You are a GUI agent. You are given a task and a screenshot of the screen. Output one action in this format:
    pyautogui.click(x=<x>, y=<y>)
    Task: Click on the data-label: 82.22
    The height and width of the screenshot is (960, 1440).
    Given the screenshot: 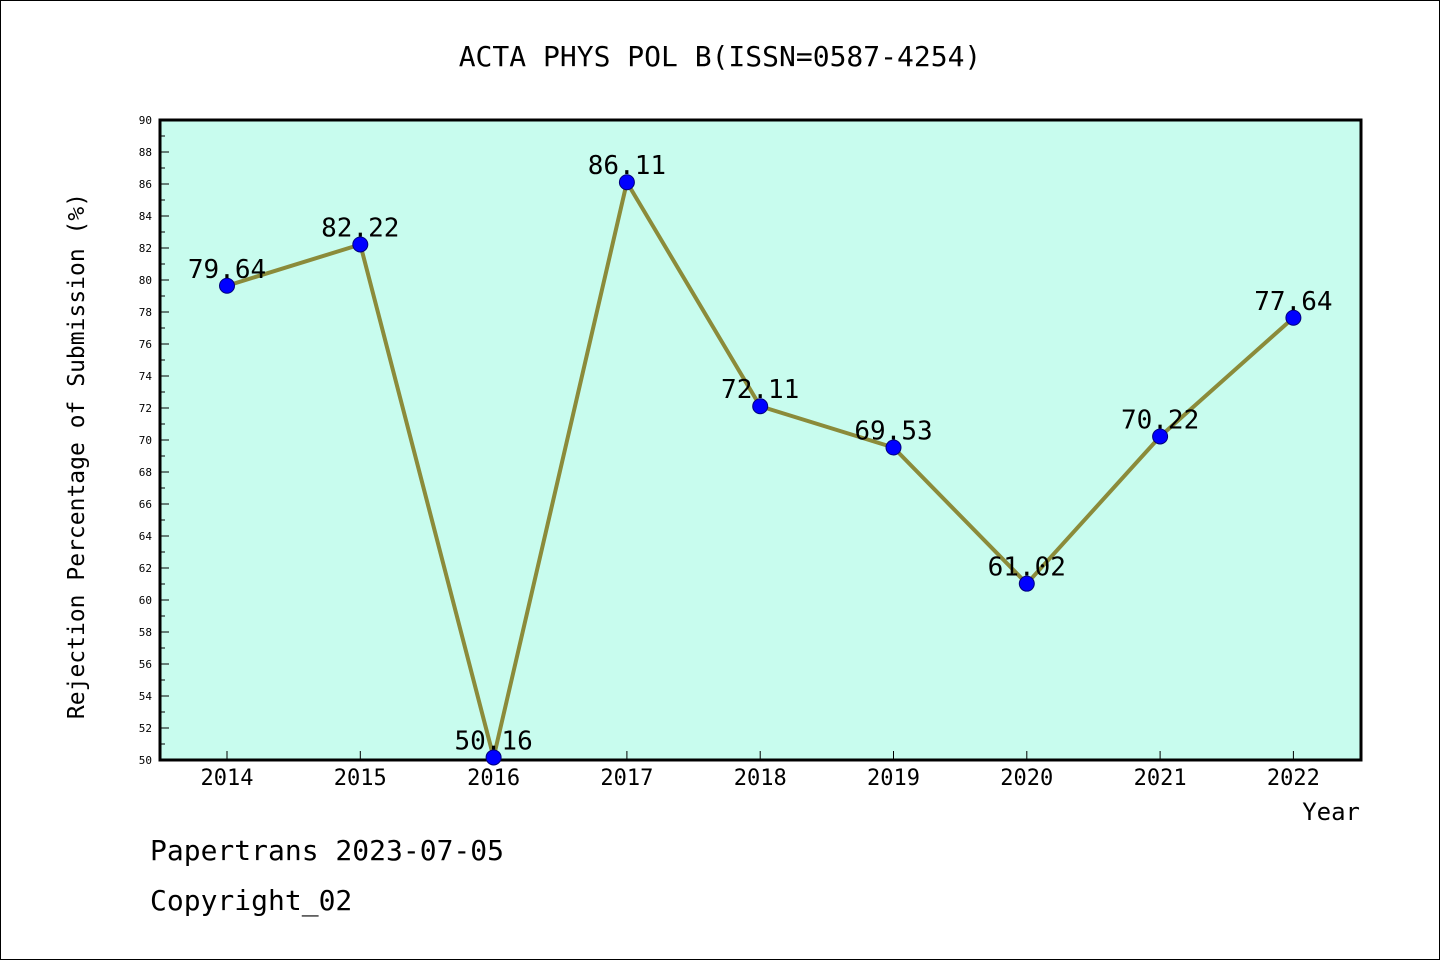 What is the action you would take?
    pyautogui.click(x=360, y=228)
    